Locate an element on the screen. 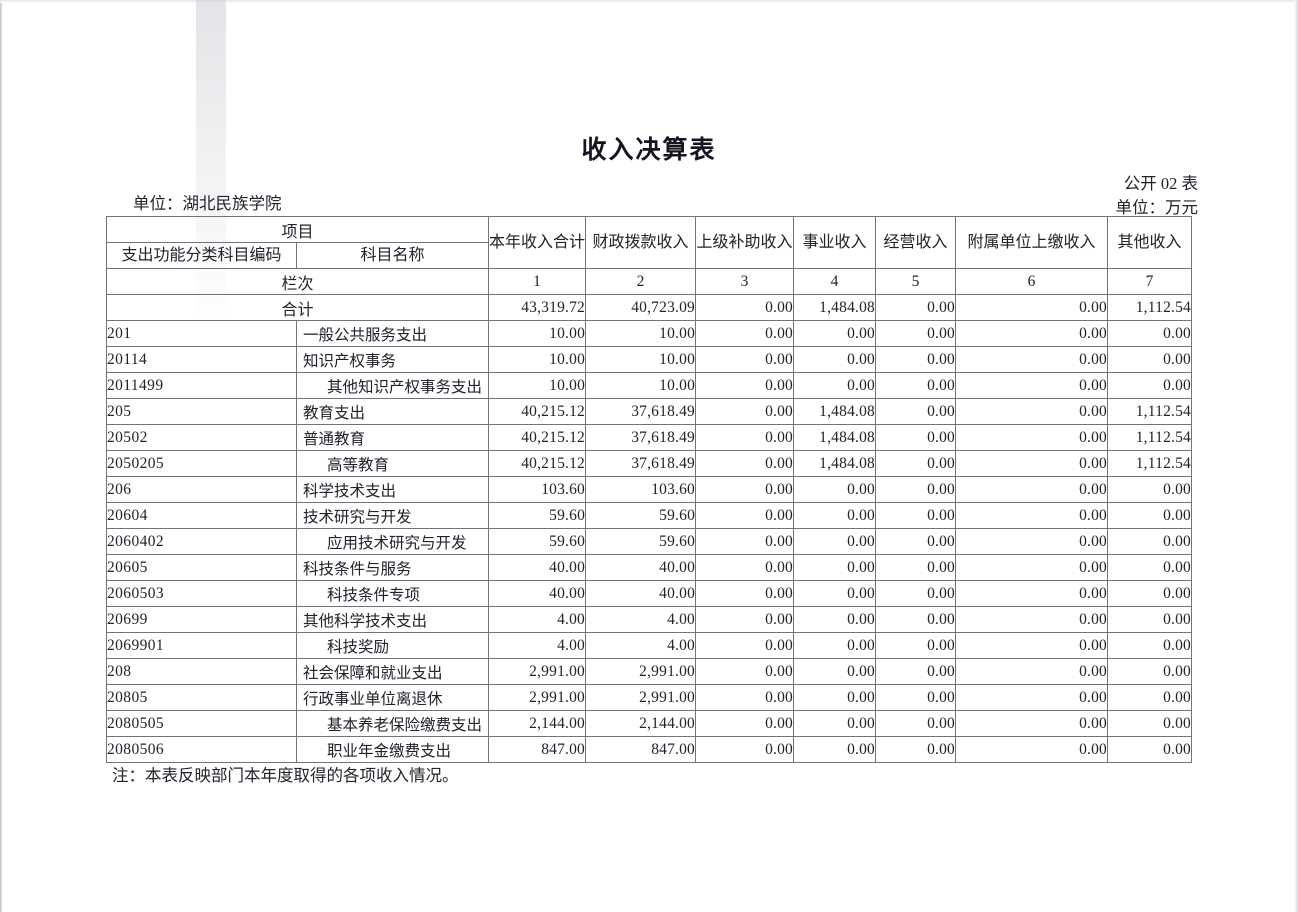 Image resolution: width=1298 pixels, height=912 pixels. table-row: 2069901 科技奖励 4.00 4.00 0.00 0.00 0.00 0.00 0.00 is located at coordinates (649, 645).